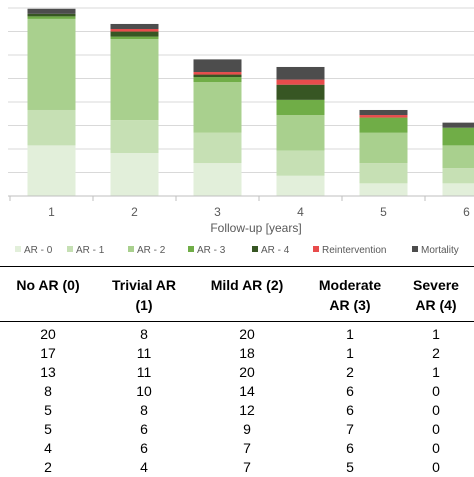 Image resolution: width=474 pixels, height=477 pixels. What do you see at coordinates (350, 294) in the screenshot?
I see `table-header: Moderate AR (3)` at bounding box center [350, 294].